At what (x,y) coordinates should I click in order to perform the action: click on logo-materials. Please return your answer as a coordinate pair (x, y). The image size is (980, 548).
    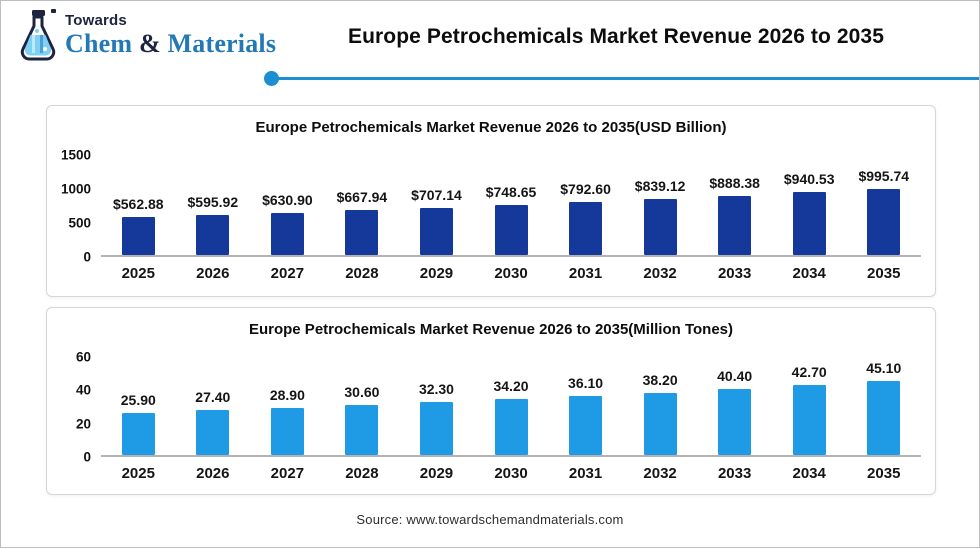
    Looking at the image, I should click on (164, 43).